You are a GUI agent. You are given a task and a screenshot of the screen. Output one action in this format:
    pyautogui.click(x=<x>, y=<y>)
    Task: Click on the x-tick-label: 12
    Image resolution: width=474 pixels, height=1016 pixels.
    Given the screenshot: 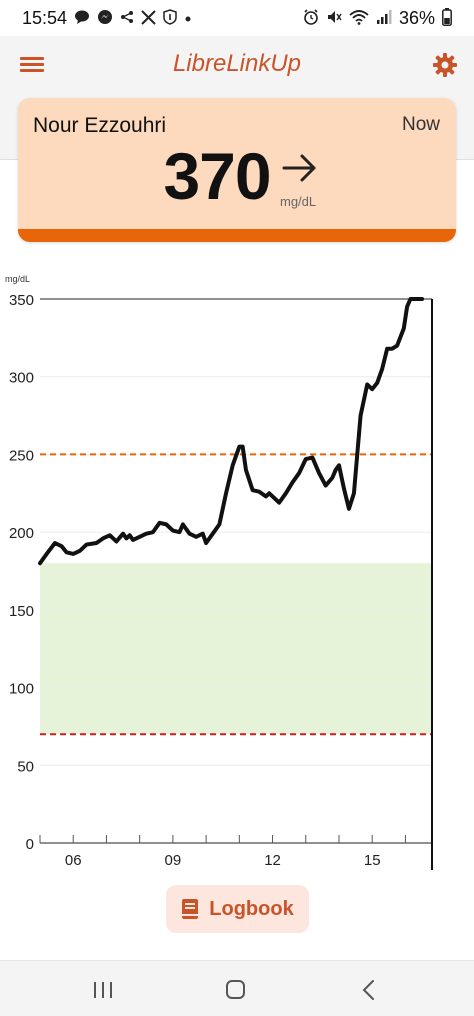 What is the action you would take?
    pyautogui.click(x=272, y=860)
    